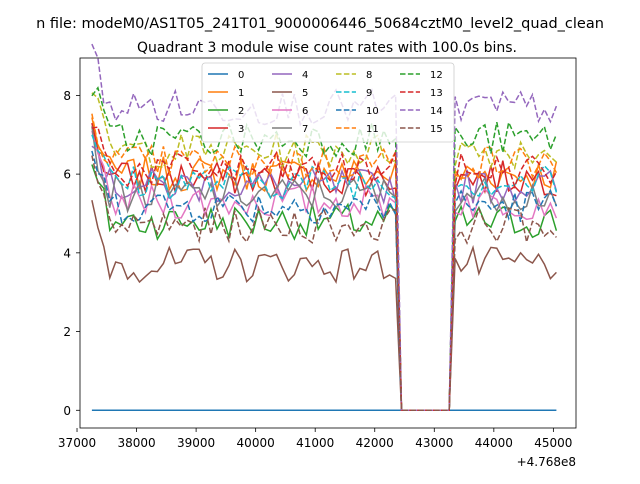 The image size is (640, 484). Describe the element at coordinates (241, 111) in the screenshot. I see `legend-label-2: 2` at that location.